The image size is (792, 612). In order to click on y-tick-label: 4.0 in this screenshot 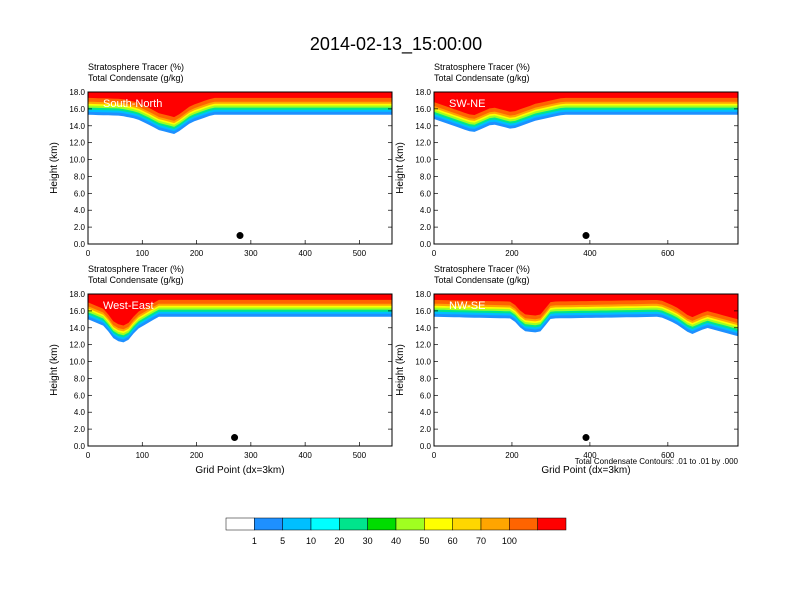, I will do `click(426, 210)`.